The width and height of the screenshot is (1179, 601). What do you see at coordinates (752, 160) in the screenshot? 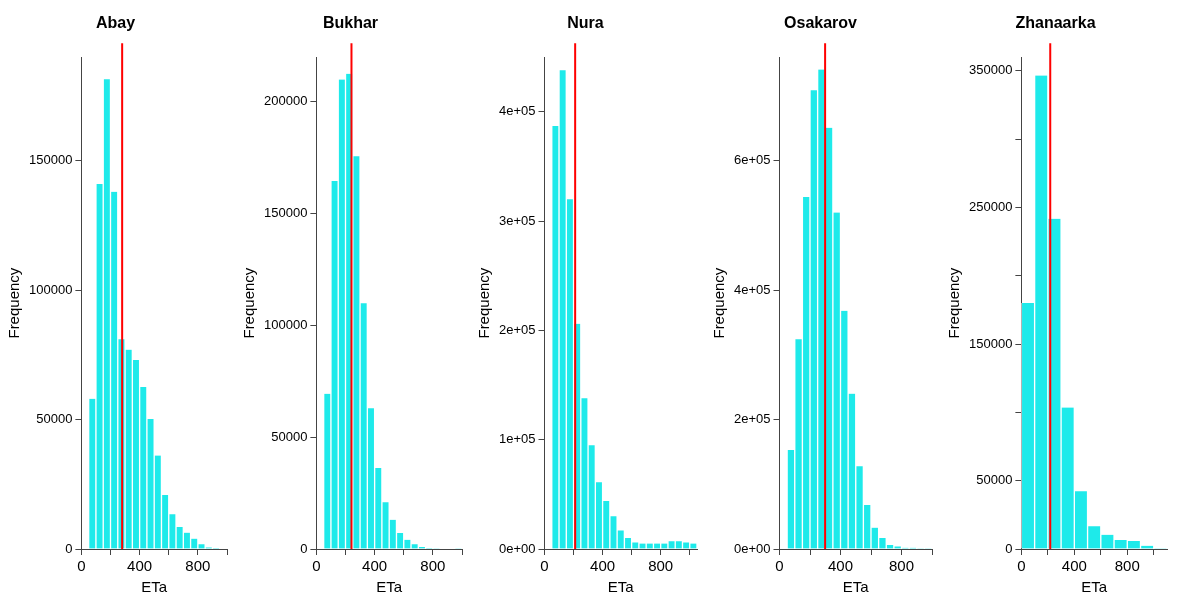
I see `y-tick-label: 6e+05` at bounding box center [752, 160].